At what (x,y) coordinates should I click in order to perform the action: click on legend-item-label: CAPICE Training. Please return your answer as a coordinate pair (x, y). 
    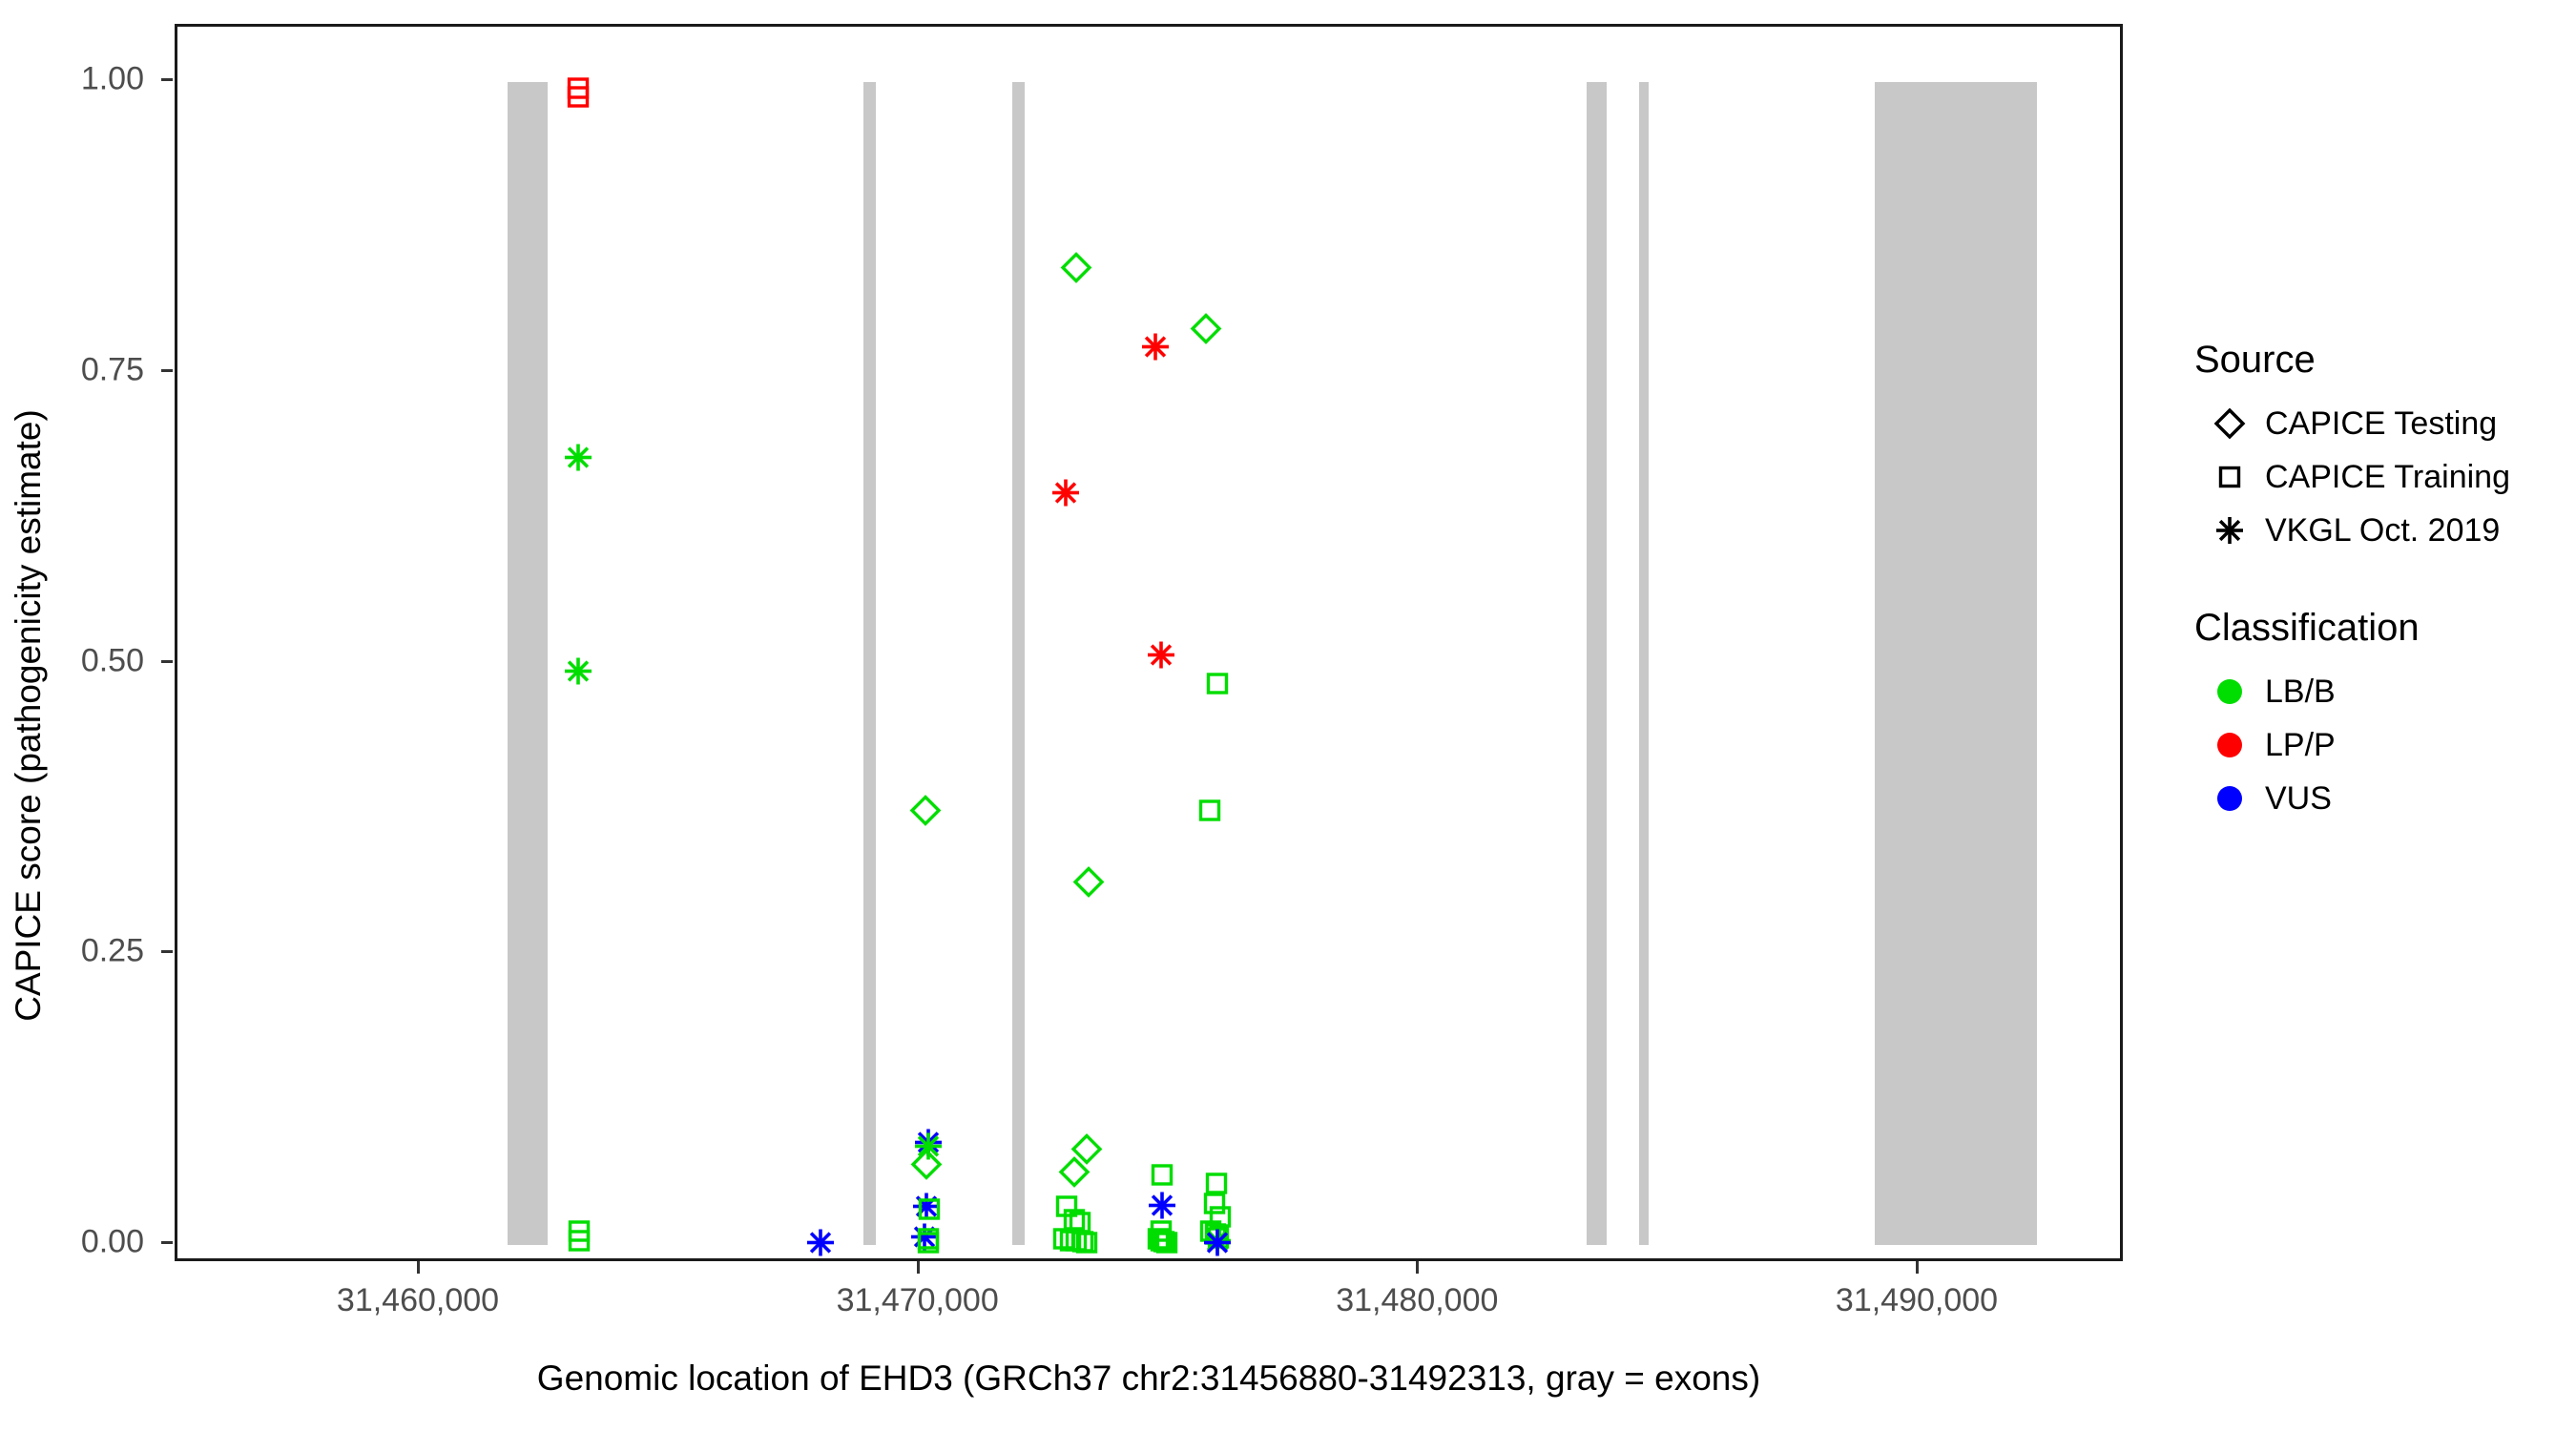
    Looking at the image, I should click on (2387, 476).